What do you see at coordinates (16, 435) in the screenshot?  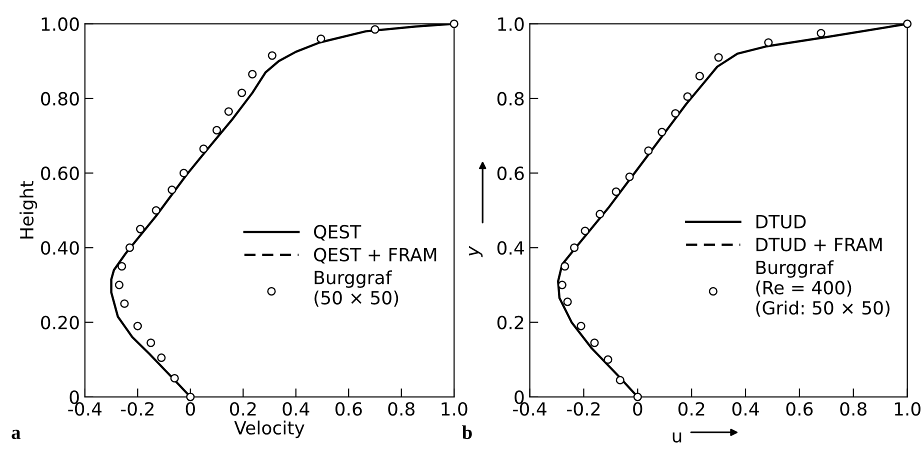 I see `text: a` at bounding box center [16, 435].